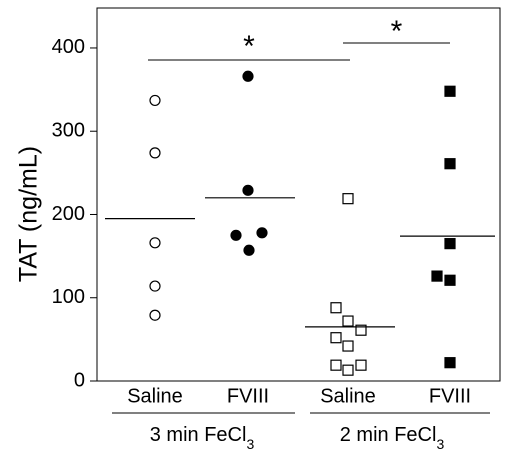 This screenshot has width=520, height=466. I want to click on y-tick-label: 400, so click(68, 47).